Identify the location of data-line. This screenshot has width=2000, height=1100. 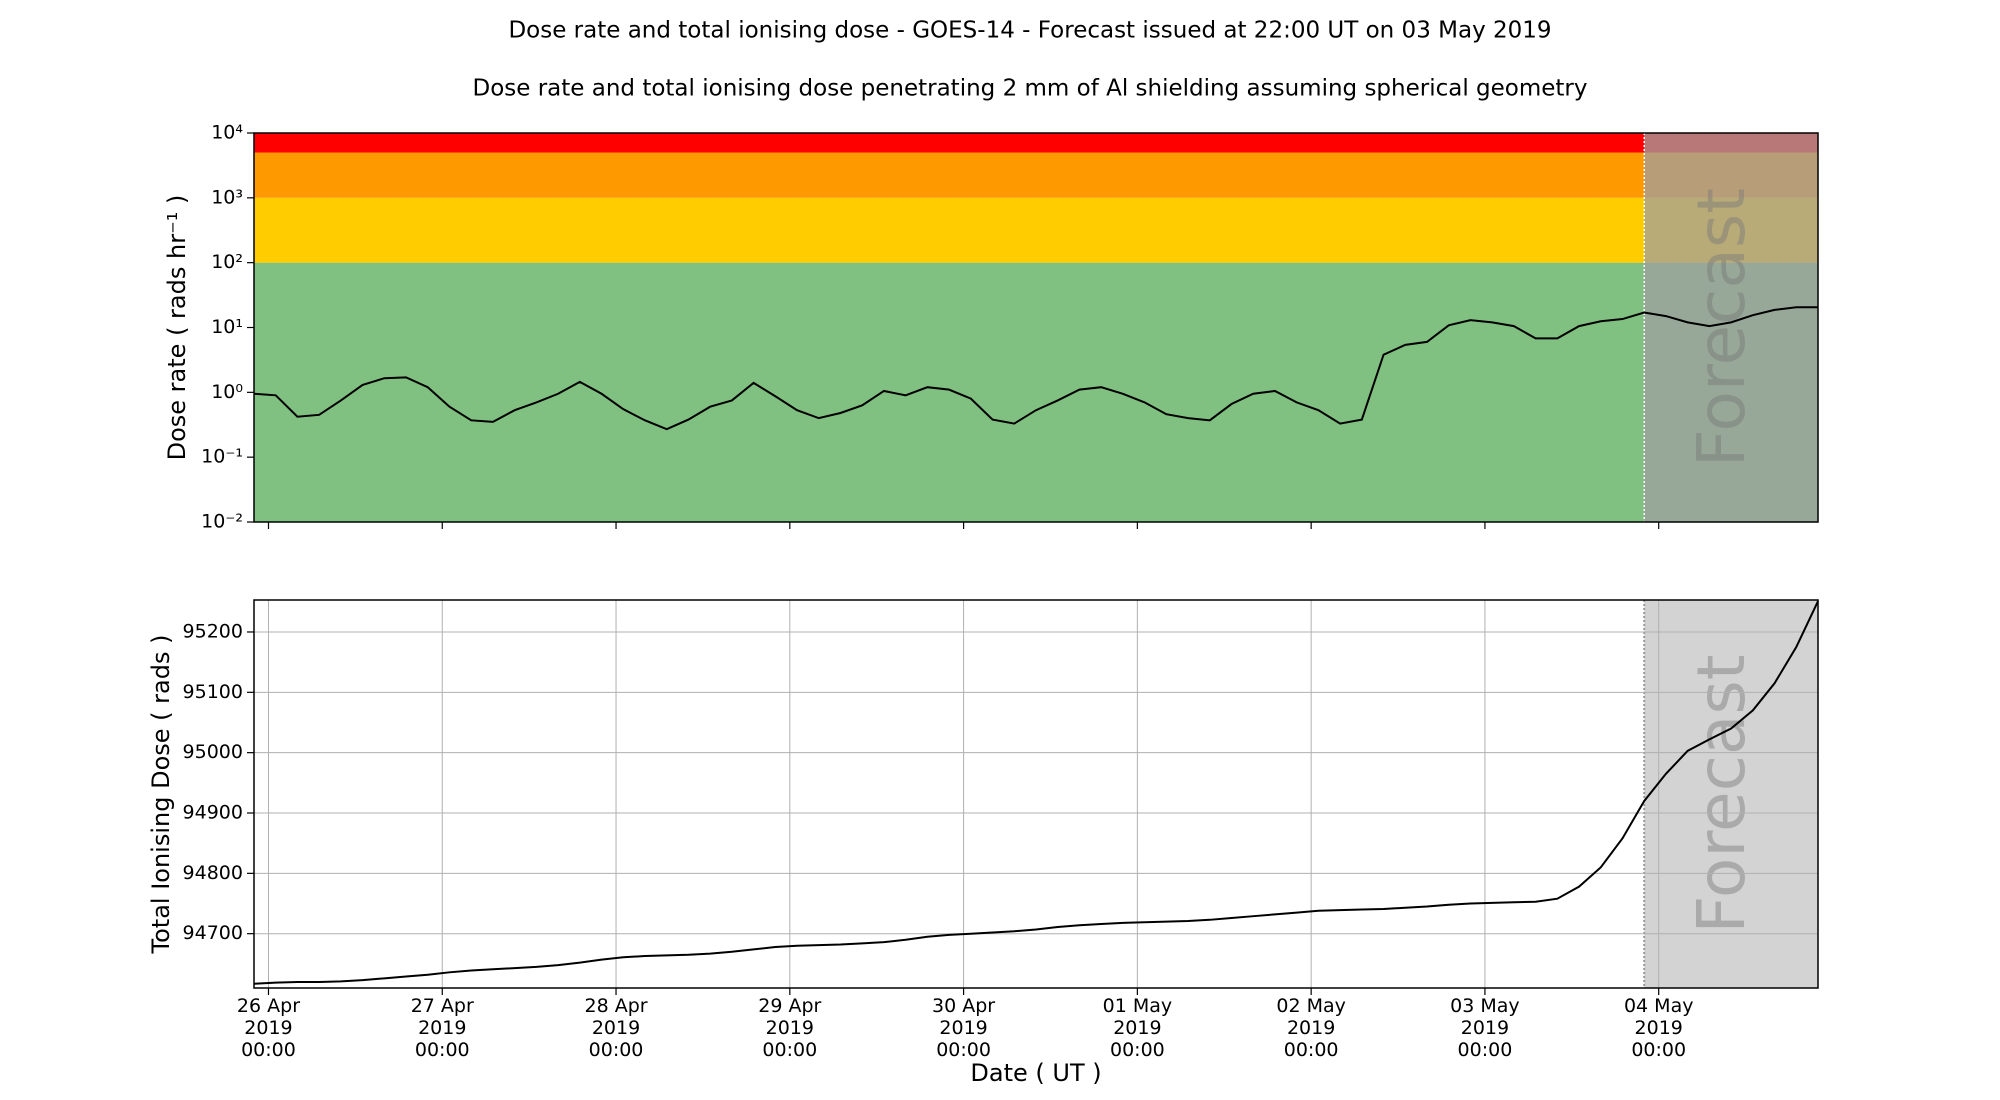
(1035, 368).